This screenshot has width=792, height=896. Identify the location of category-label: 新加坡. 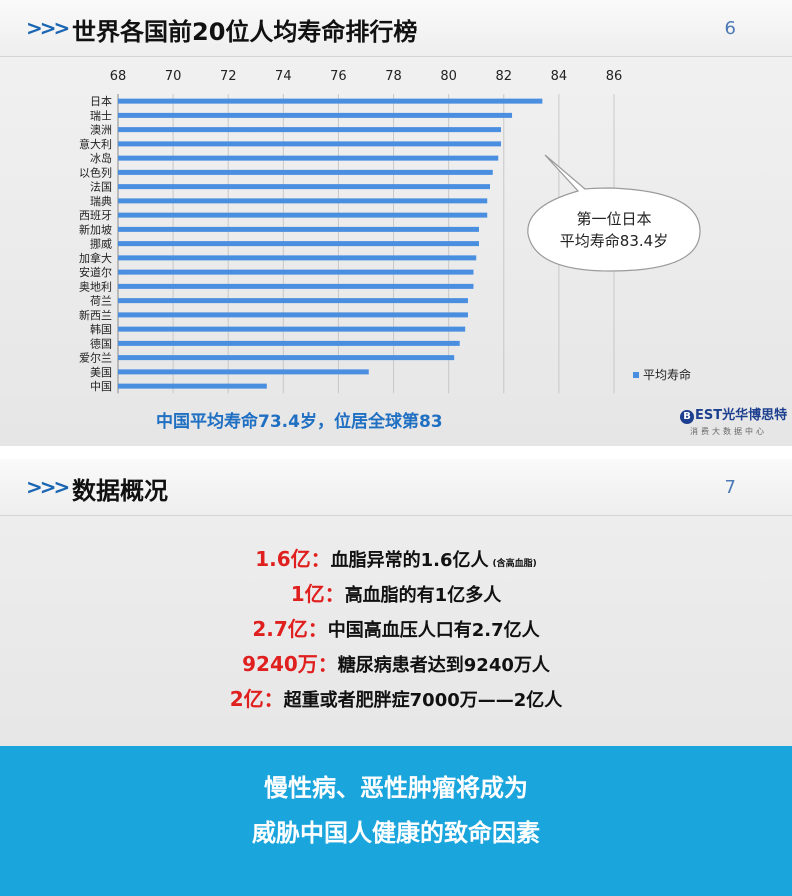
(95, 229).